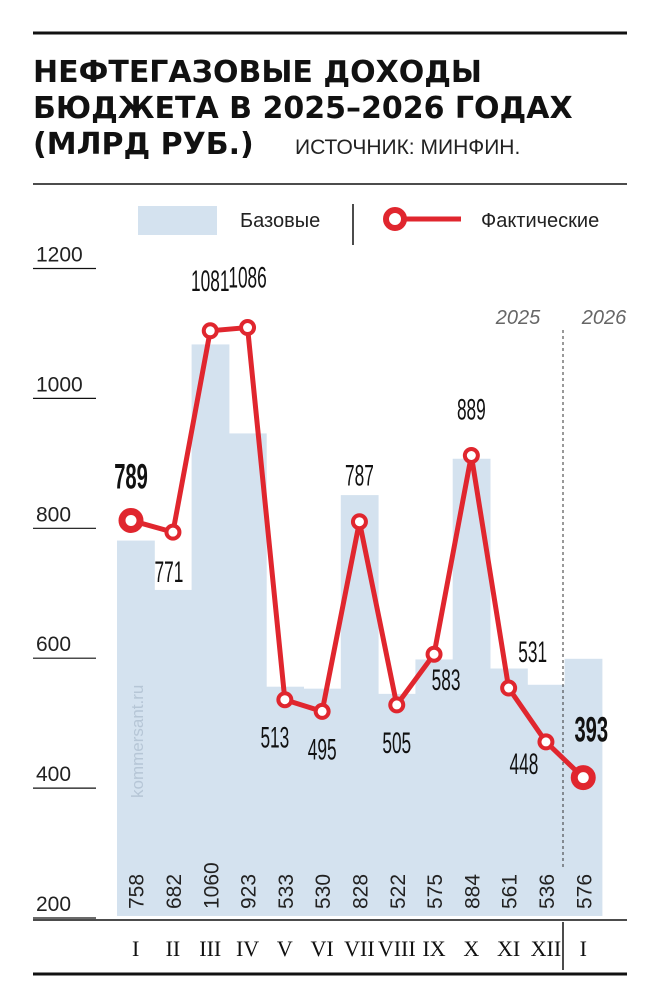  I want to click on x-tick-label-4: IV, so click(247, 948).